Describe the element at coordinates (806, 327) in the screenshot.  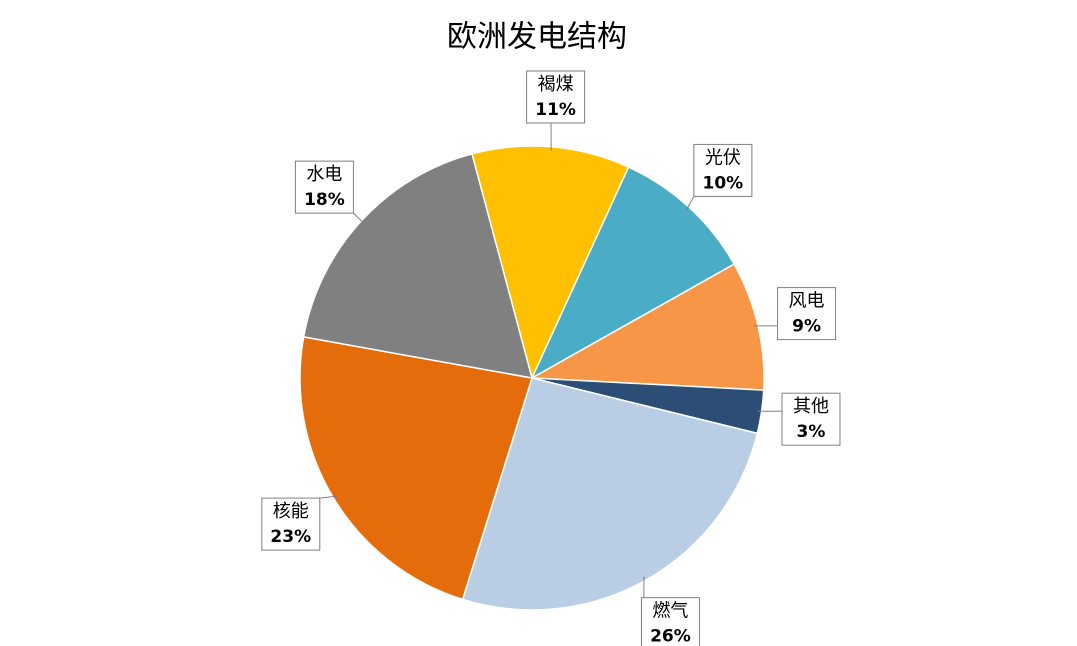
I see `slice-value-label: 9%` at that location.